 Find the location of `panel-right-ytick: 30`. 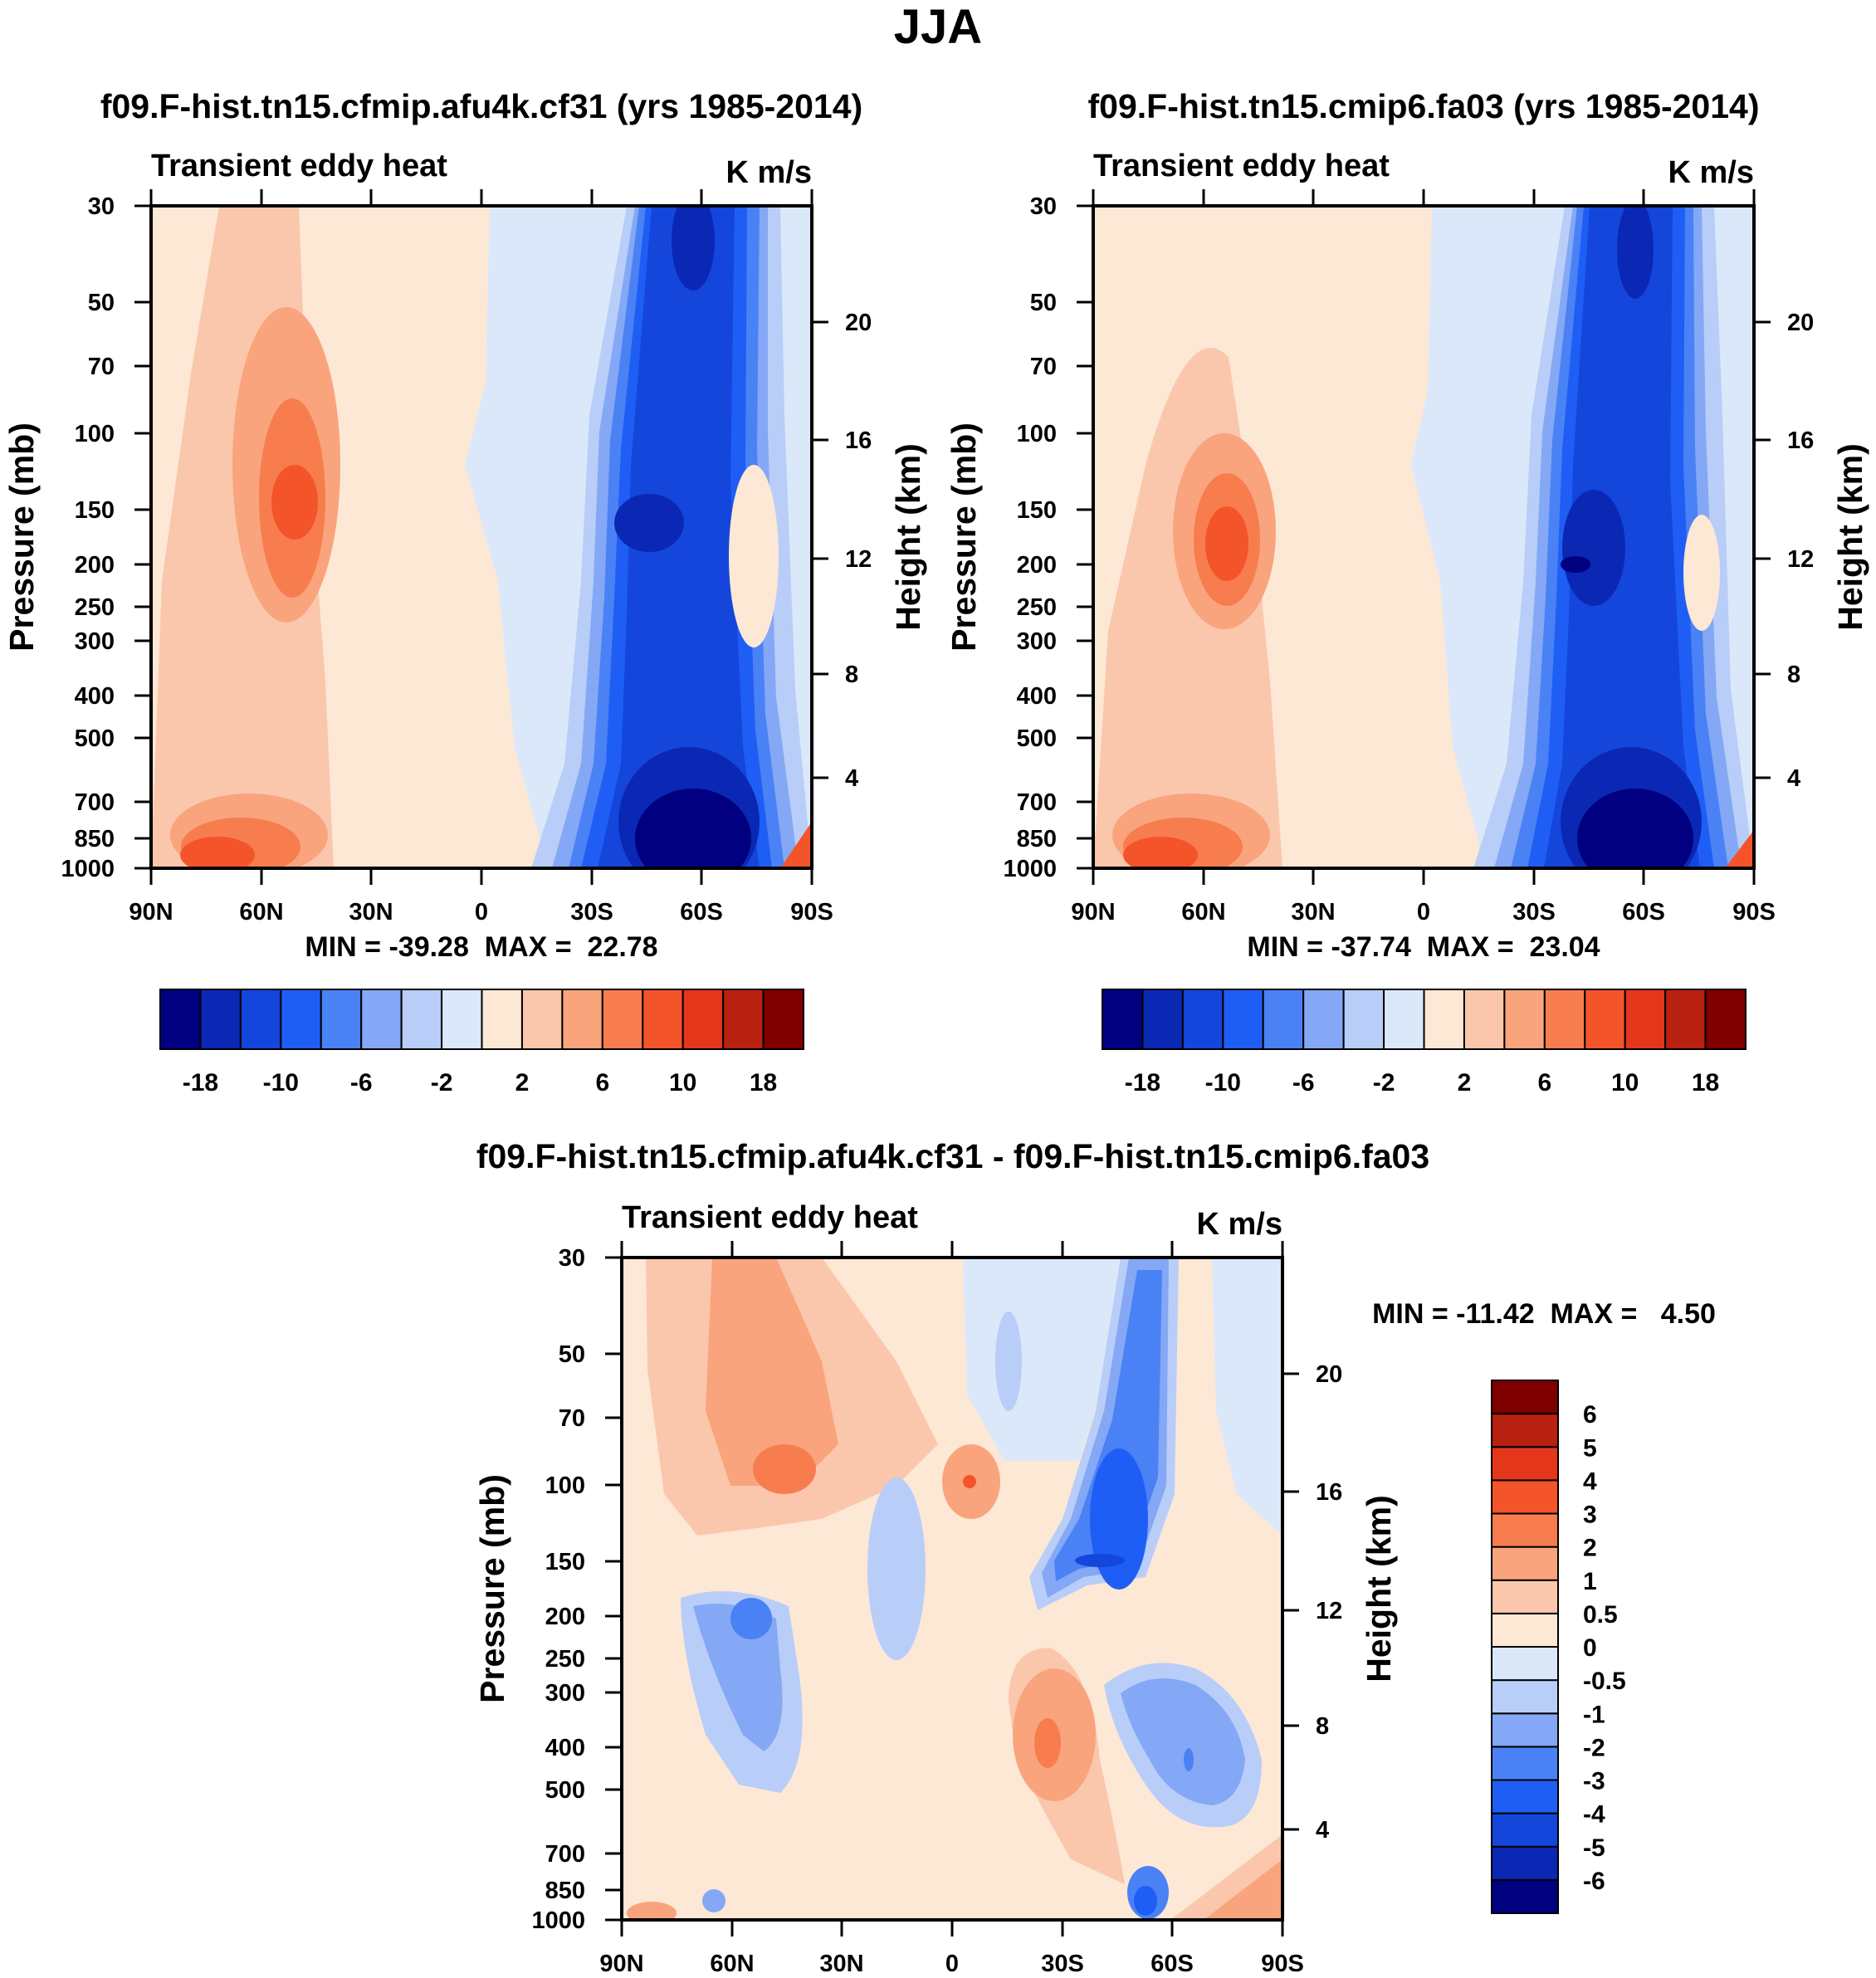

panel-right-ytick: 30 is located at coordinates (1043, 207).